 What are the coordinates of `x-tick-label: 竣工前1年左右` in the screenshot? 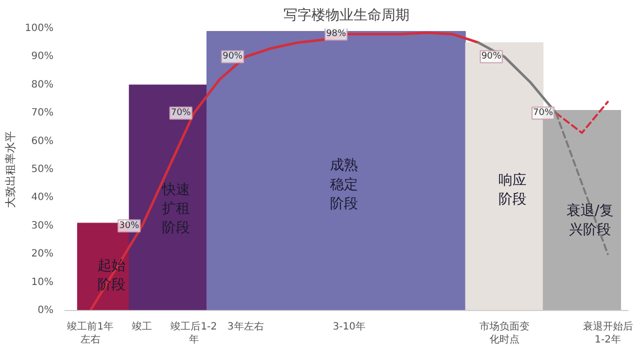 It's located at (90, 333).